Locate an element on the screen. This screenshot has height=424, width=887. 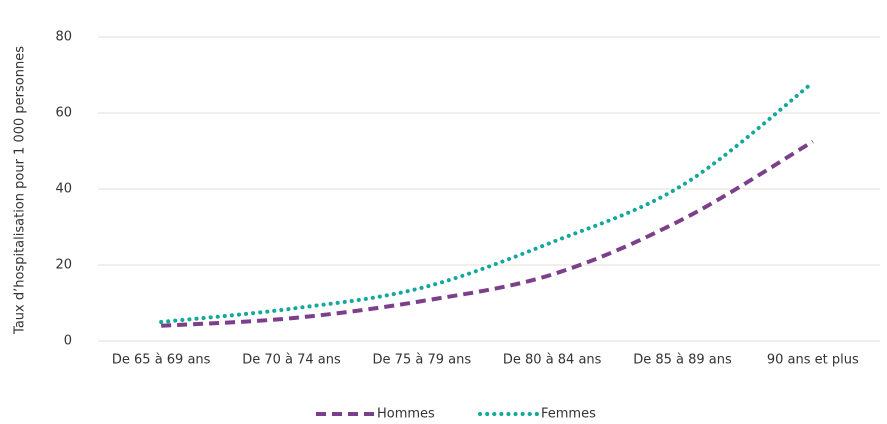
legend-label: Hommes is located at coordinates (406, 414).